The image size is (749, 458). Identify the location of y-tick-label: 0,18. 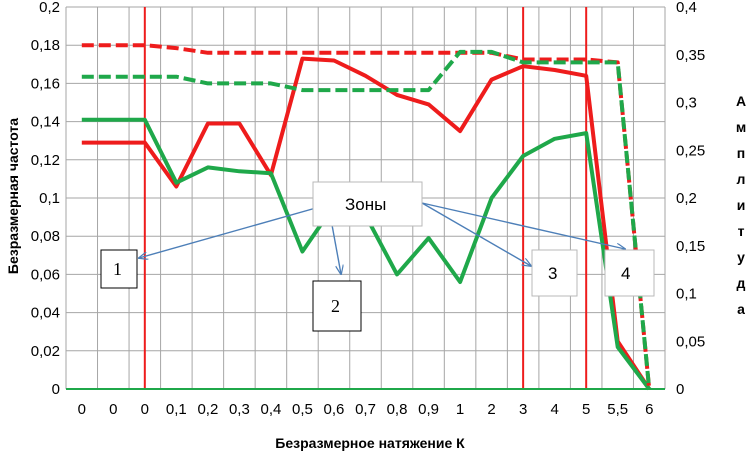
(45, 45).